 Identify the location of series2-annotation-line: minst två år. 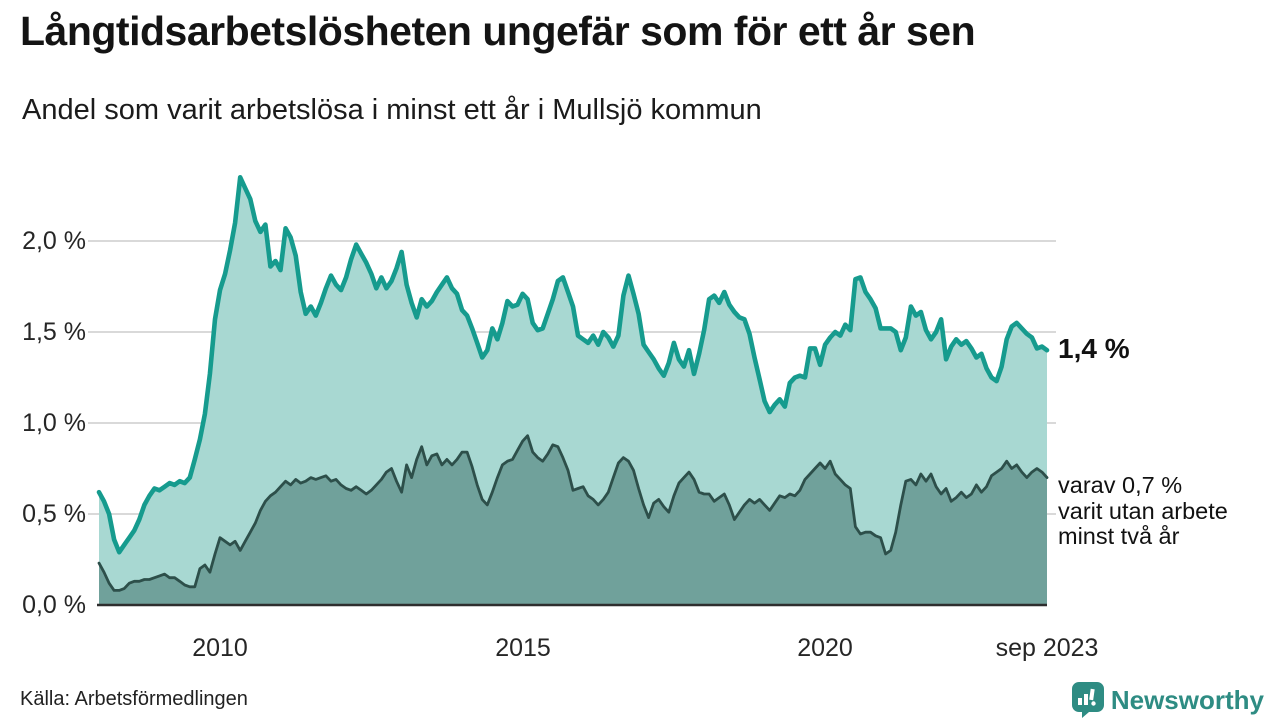
(1119, 536).